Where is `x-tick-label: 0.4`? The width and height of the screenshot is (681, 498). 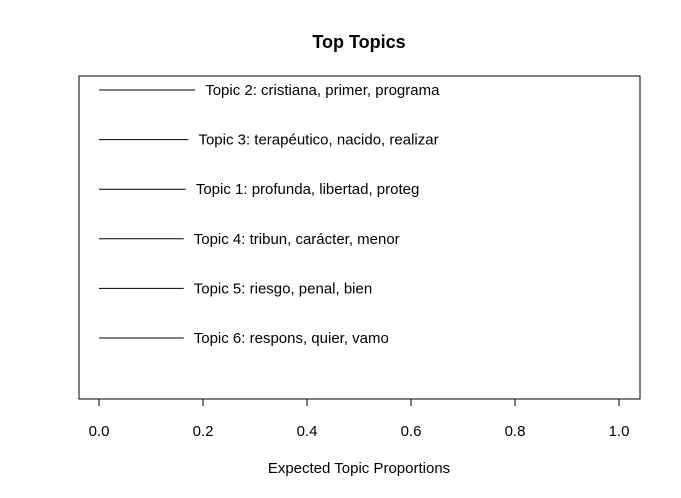 x-tick-label: 0.4 is located at coordinates (307, 431).